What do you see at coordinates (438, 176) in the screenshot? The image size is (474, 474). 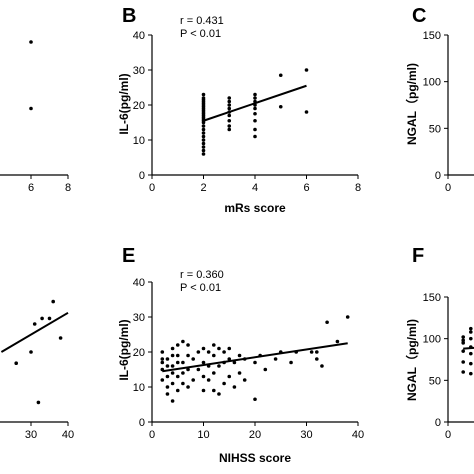 I see `panel-c-y-tick-label: 0` at bounding box center [438, 176].